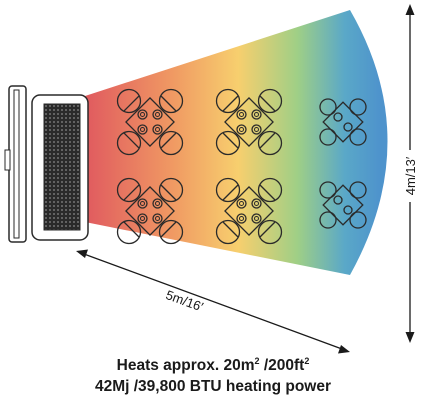  Describe the element at coordinates (62, 167) in the screenshot. I see `heater-grille` at that location.